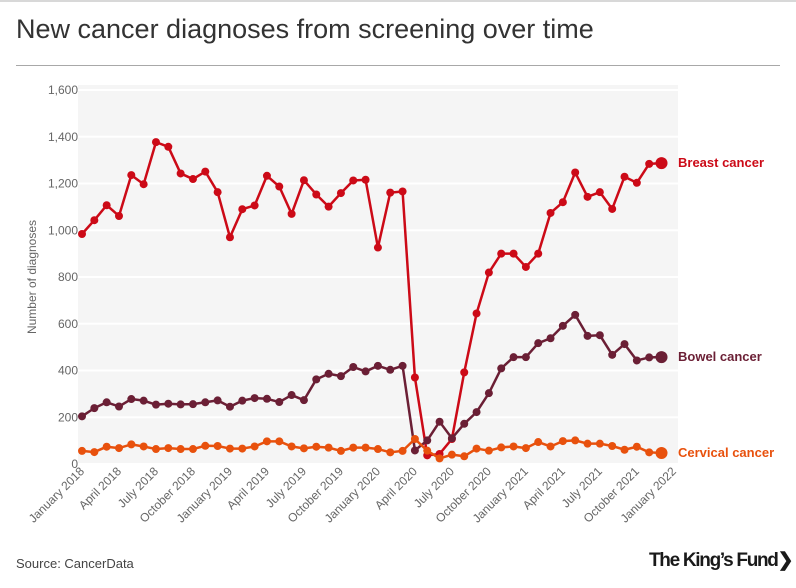 The image size is (796, 588). Describe the element at coordinates (63, 184) in the screenshot. I see `y-tick-label: 1,200` at that location.